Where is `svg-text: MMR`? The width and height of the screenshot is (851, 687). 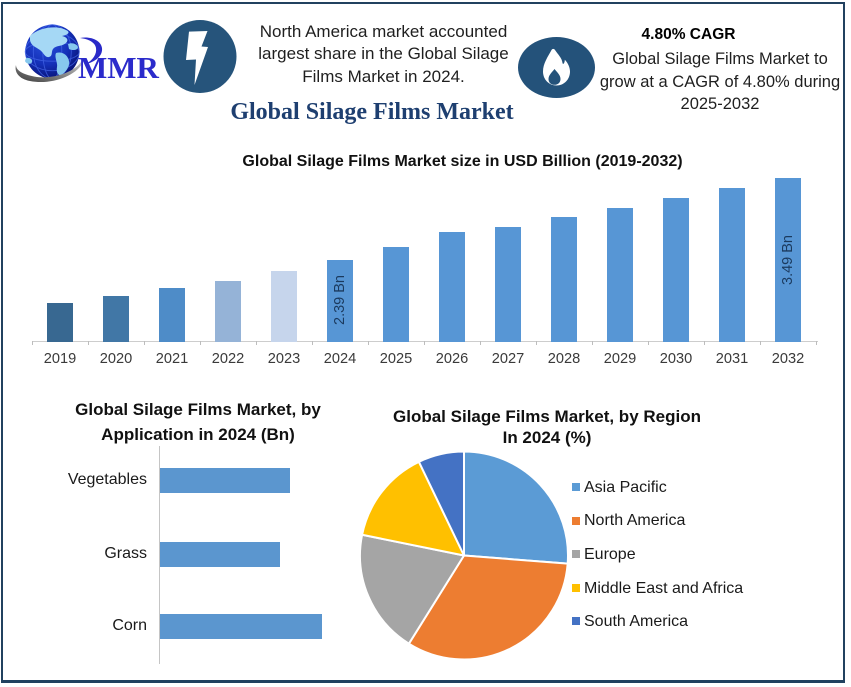 svg-text: MMR is located at coordinates (119, 67).